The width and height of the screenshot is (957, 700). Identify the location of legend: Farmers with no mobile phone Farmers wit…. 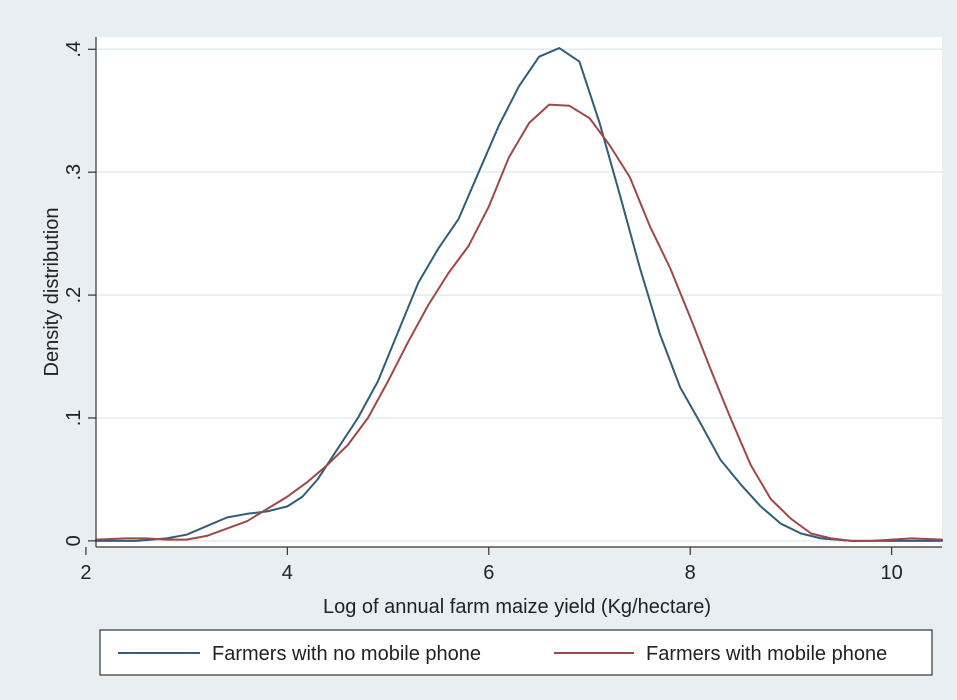
(516, 652).